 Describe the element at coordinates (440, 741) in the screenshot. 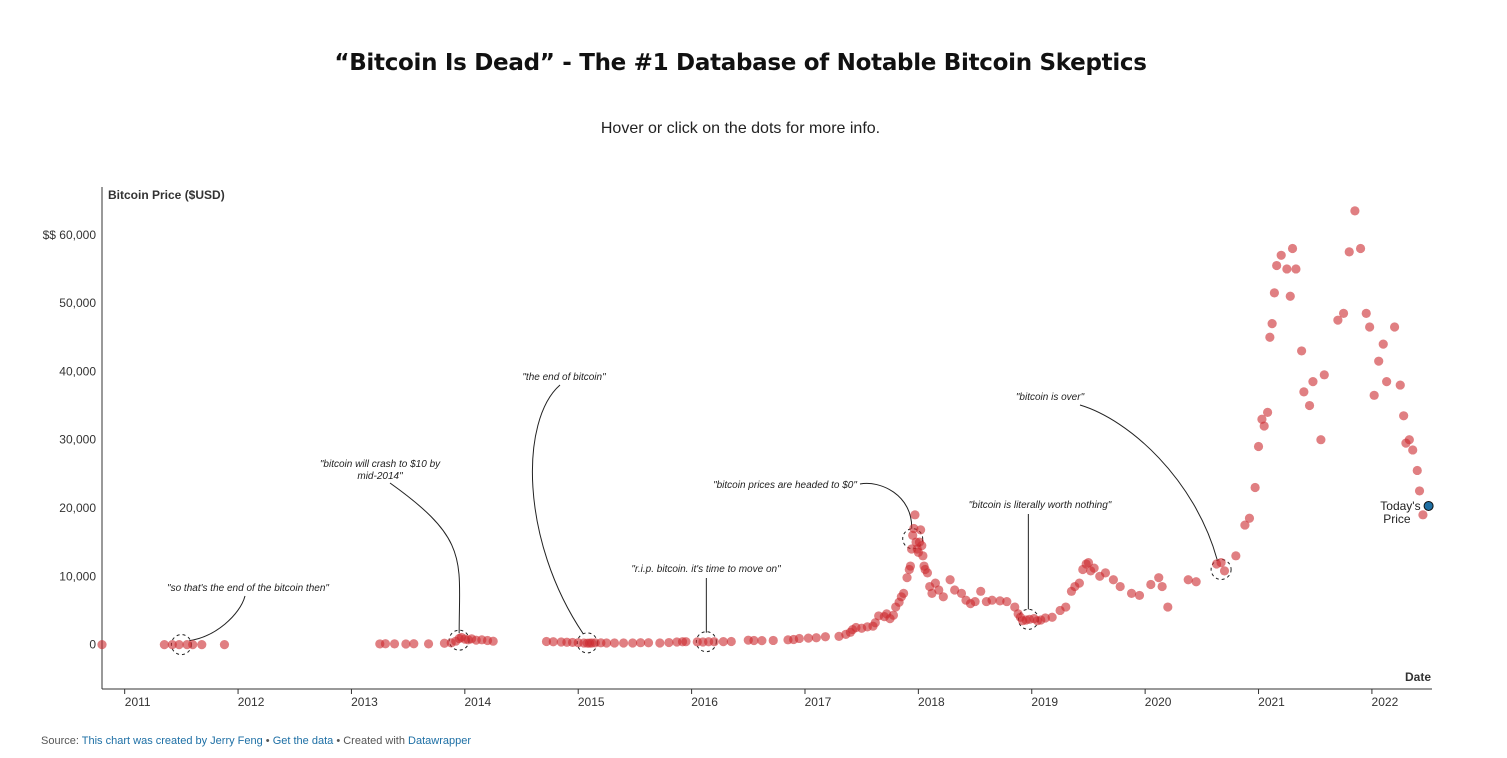

I see `datawrapper-link: Datawrapper` at that location.